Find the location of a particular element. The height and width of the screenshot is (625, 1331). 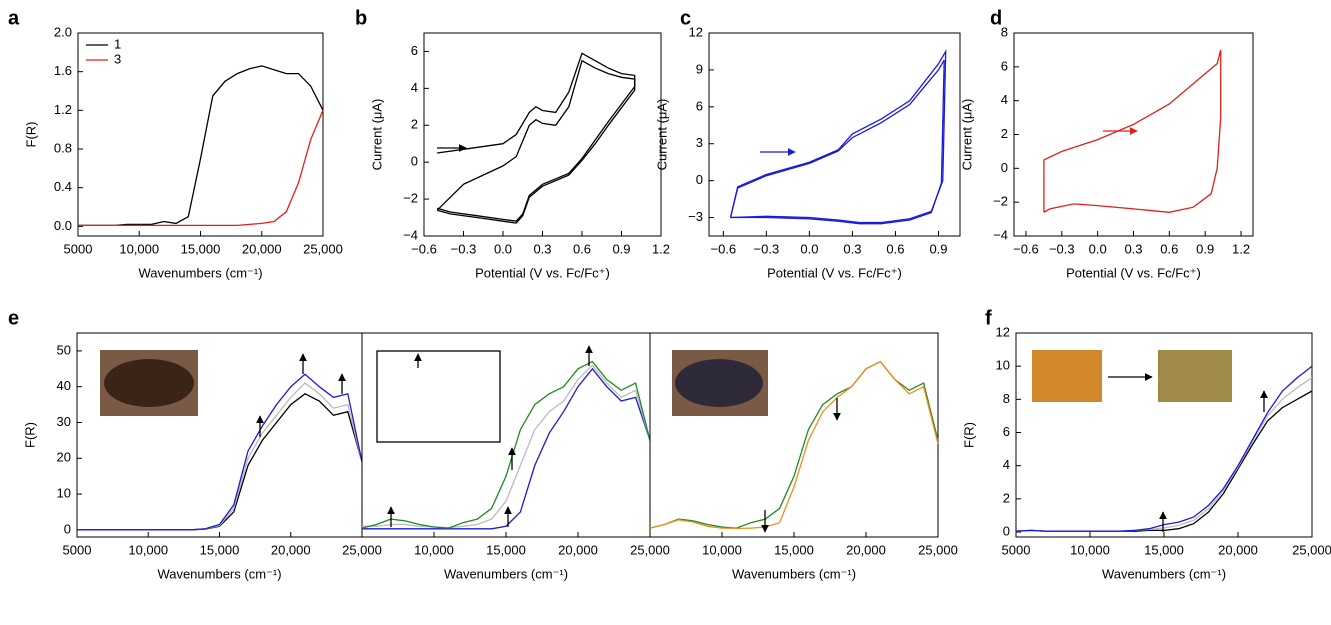

y-tick-label: 1.6 is located at coordinates (63, 70).